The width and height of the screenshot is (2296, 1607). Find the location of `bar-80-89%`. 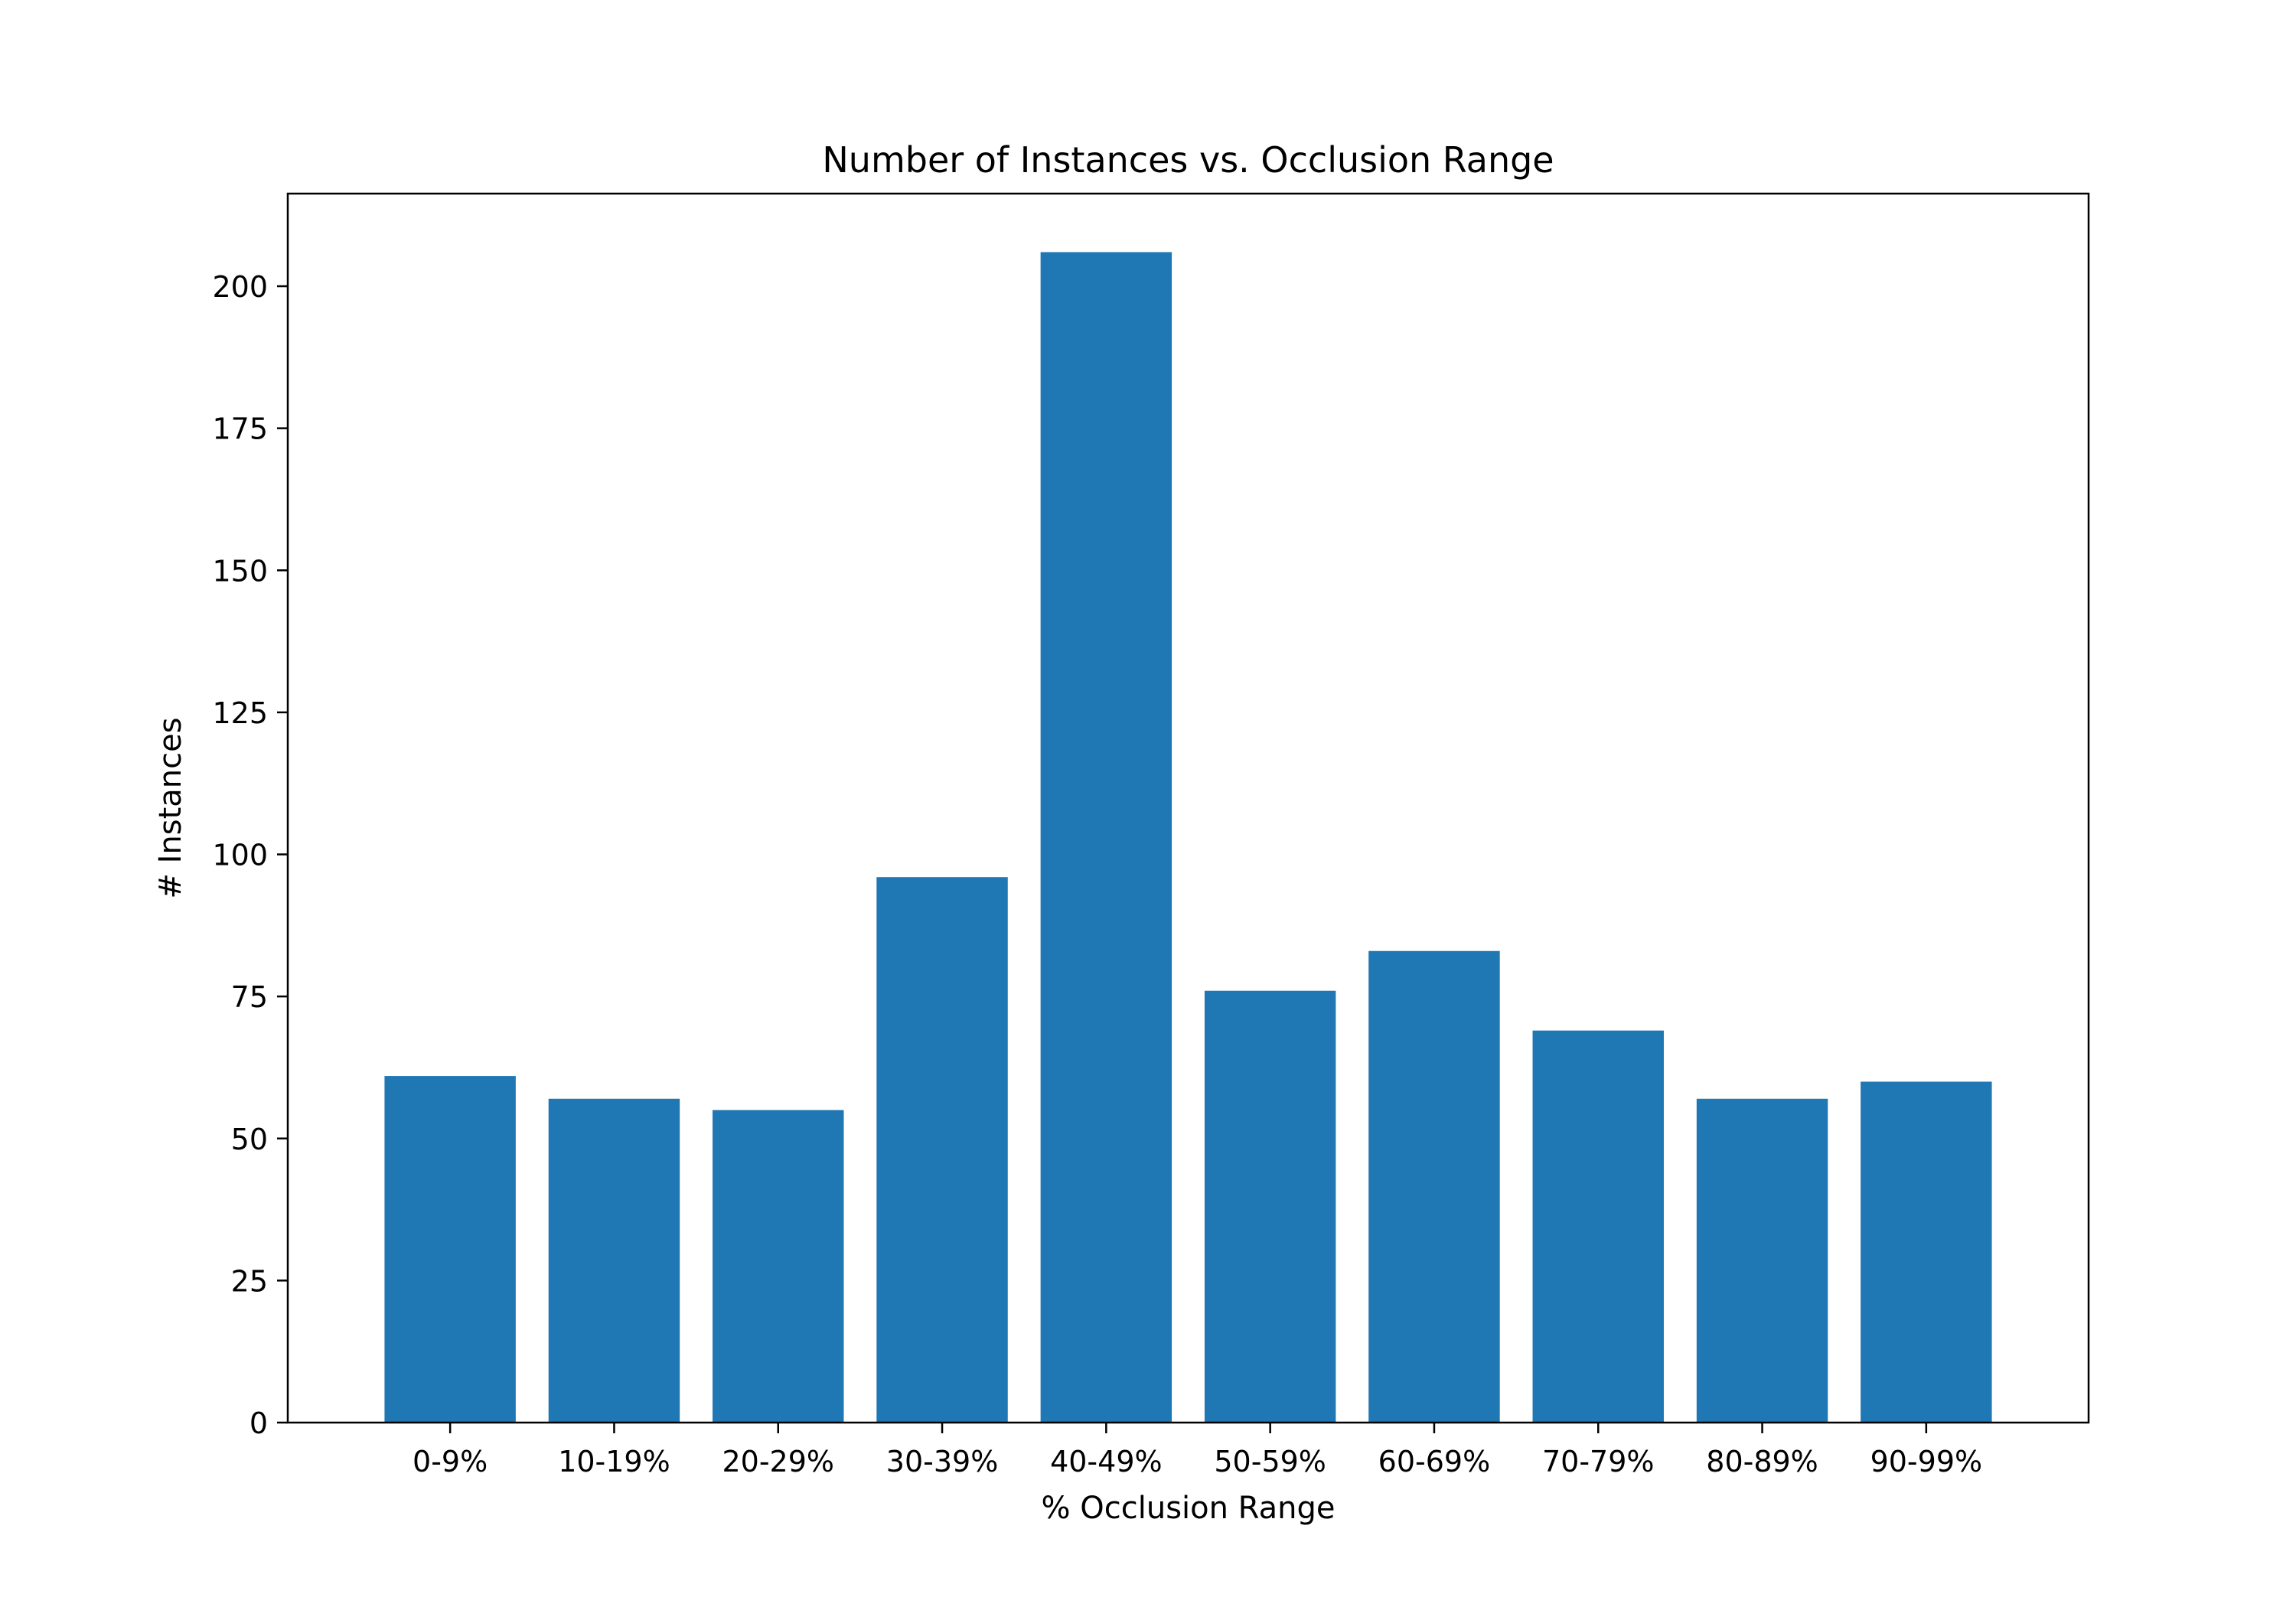

bar-80-89% is located at coordinates (1762, 1260).